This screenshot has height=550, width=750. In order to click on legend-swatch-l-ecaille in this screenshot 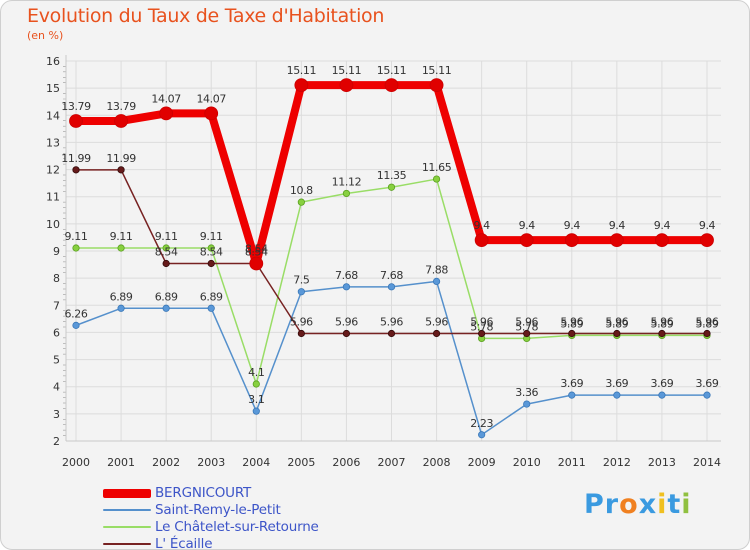, I will do `click(127, 544)`.